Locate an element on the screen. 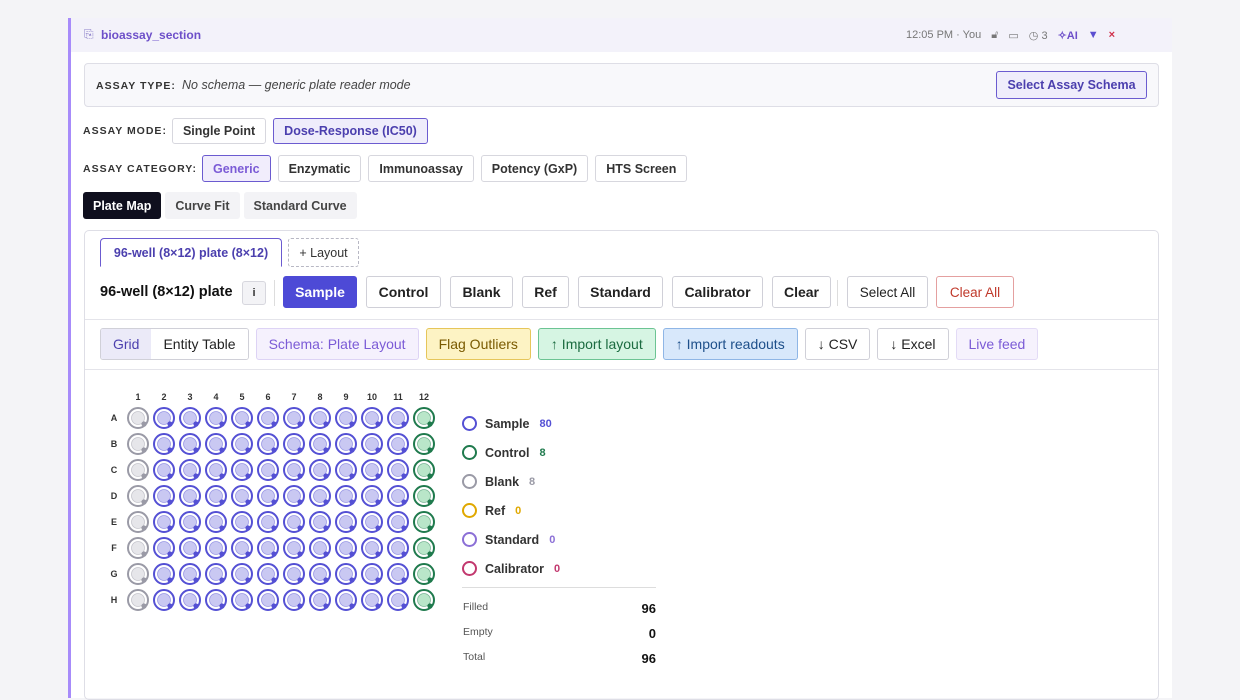  category-option: HTS Screen is located at coordinates (641, 168).